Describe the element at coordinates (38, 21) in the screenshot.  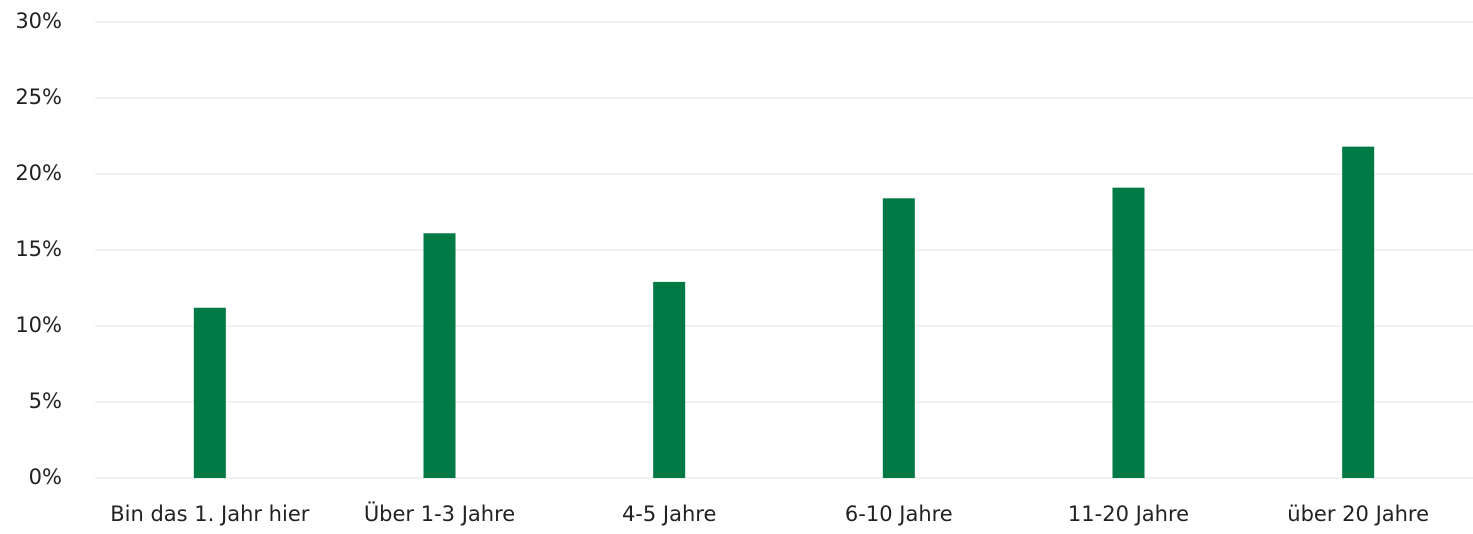
I see `y-tick-label: 30%` at that location.